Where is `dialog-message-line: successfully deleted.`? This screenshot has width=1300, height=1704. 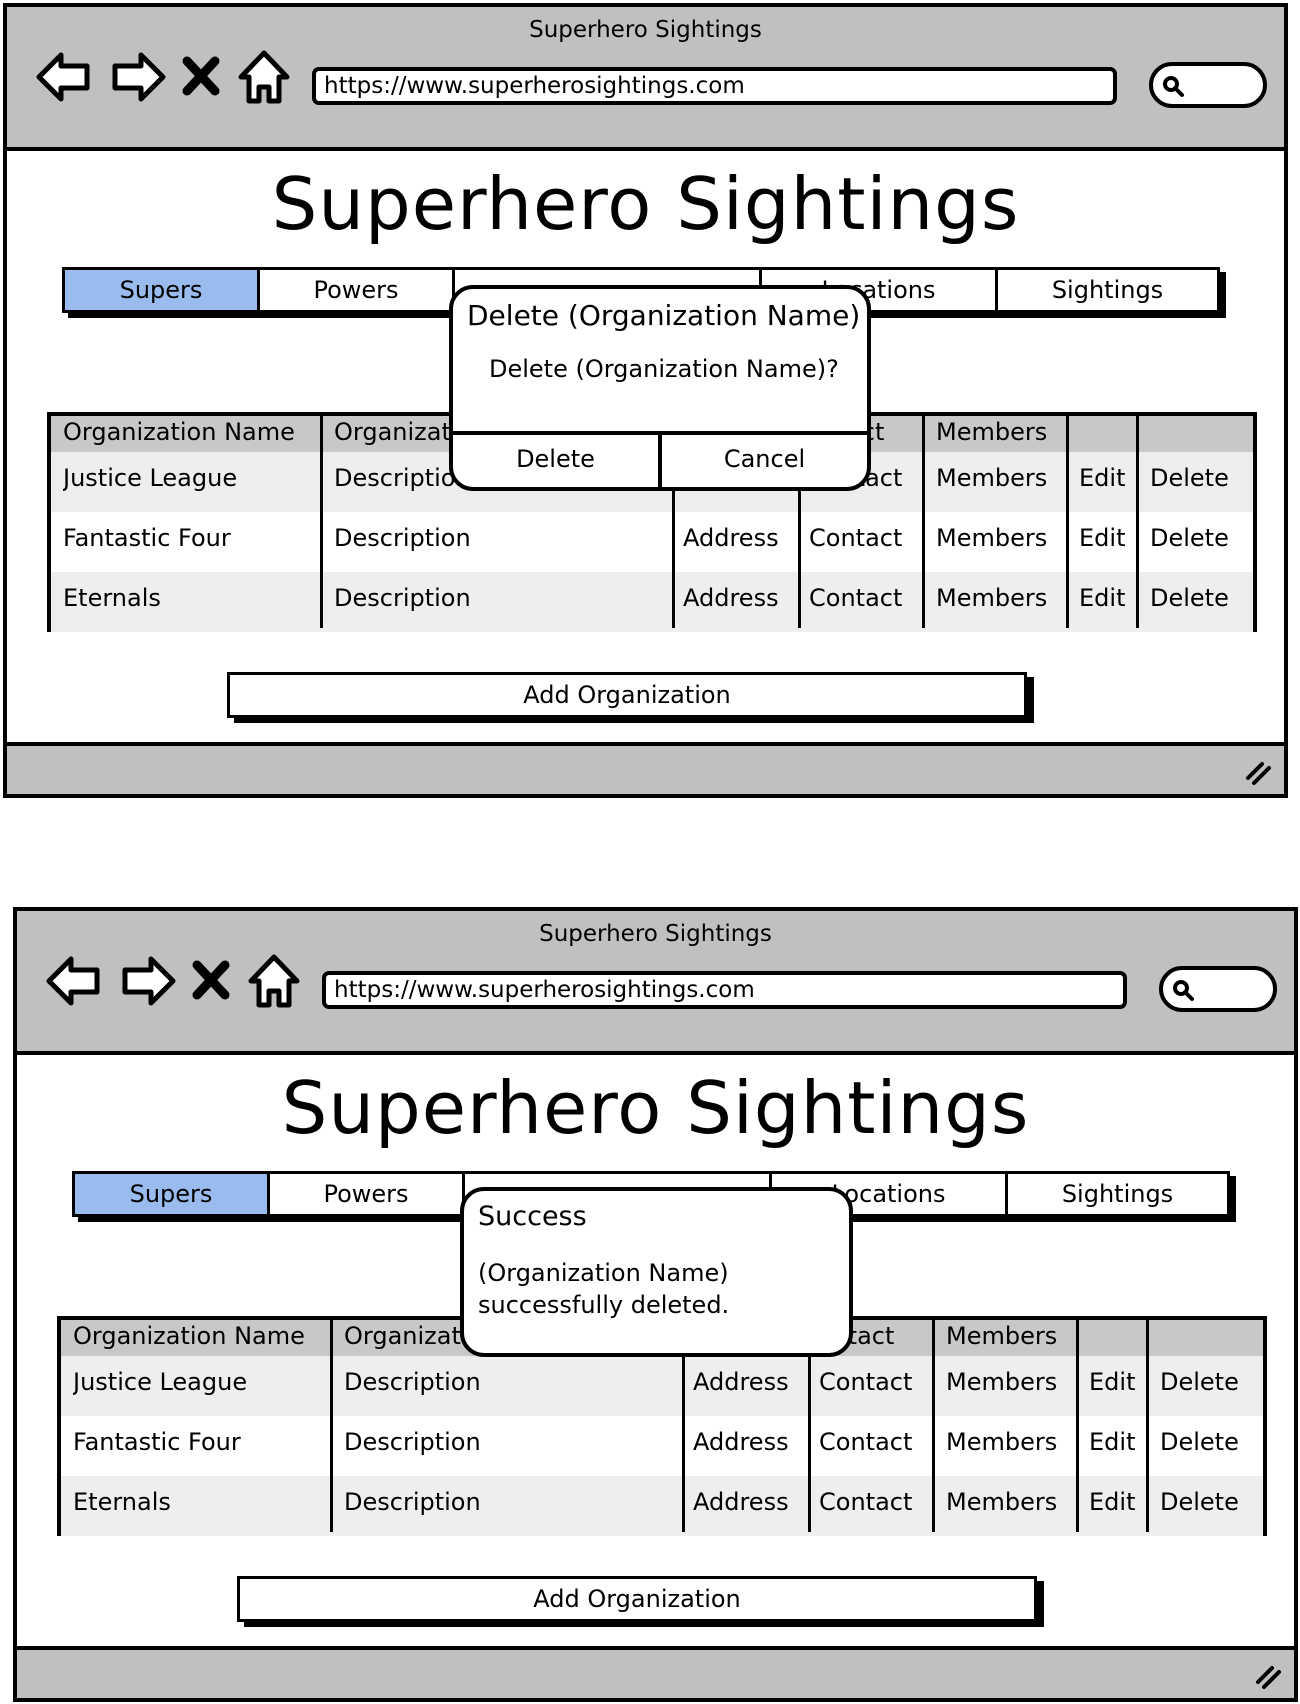 dialog-message-line: successfully deleted. is located at coordinates (604, 1305).